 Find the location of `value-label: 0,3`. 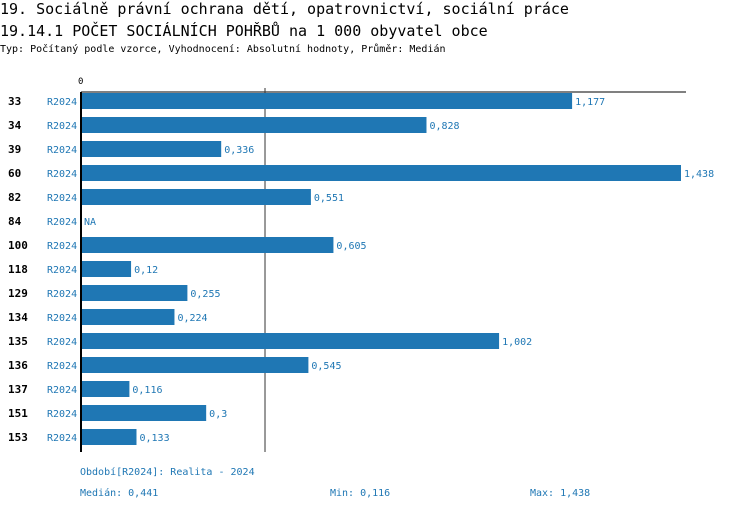

value-label: 0,3 is located at coordinates (218, 414).